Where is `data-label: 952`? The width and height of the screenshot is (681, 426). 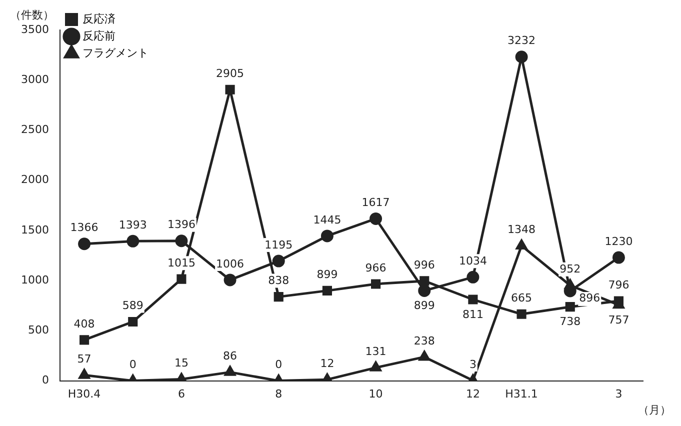
data-label: 952 is located at coordinates (570, 269).